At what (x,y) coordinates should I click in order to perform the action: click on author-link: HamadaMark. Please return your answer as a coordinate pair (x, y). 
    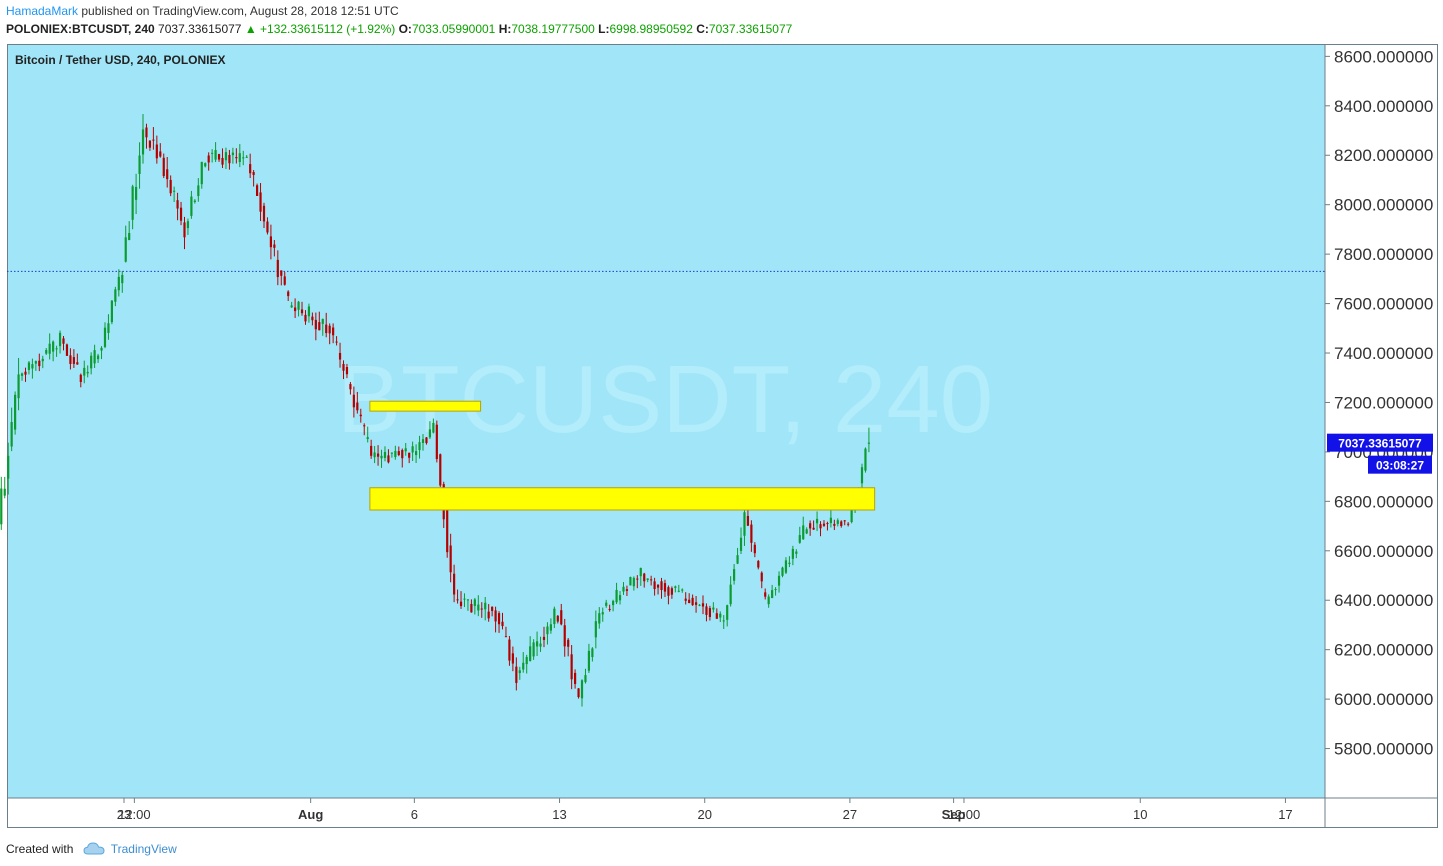
    Looking at the image, I should click on (42, 11).